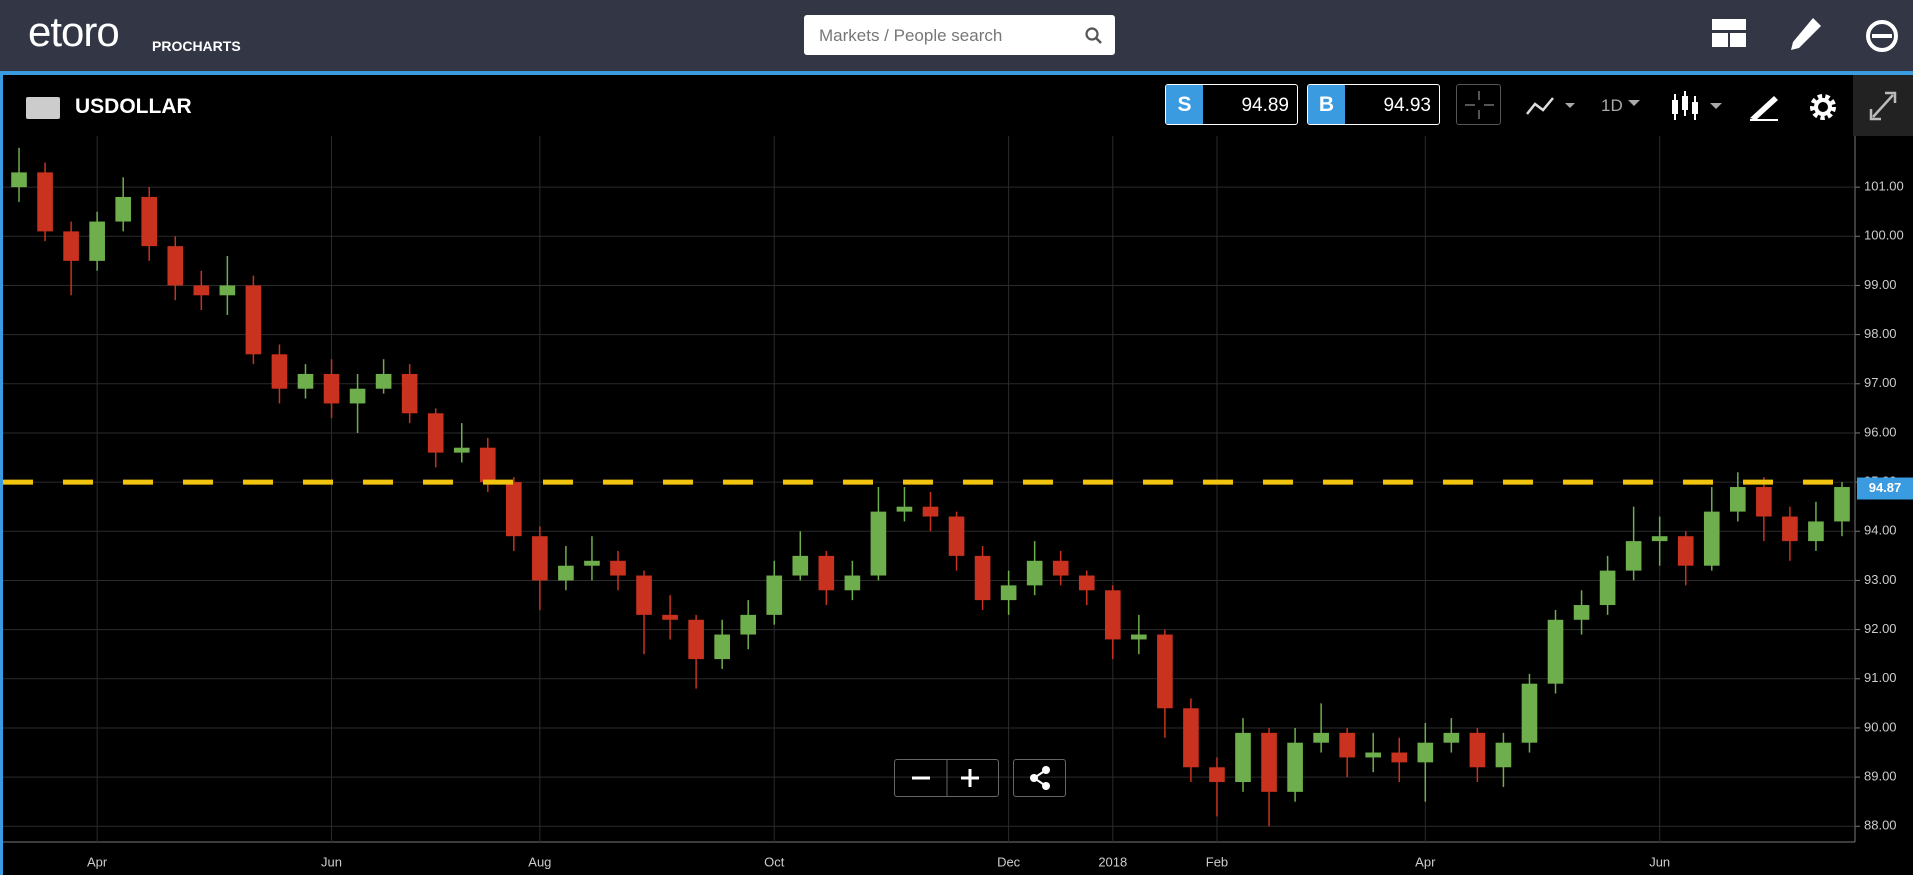  I want to click on sell-label: S, so click(1184, 104).